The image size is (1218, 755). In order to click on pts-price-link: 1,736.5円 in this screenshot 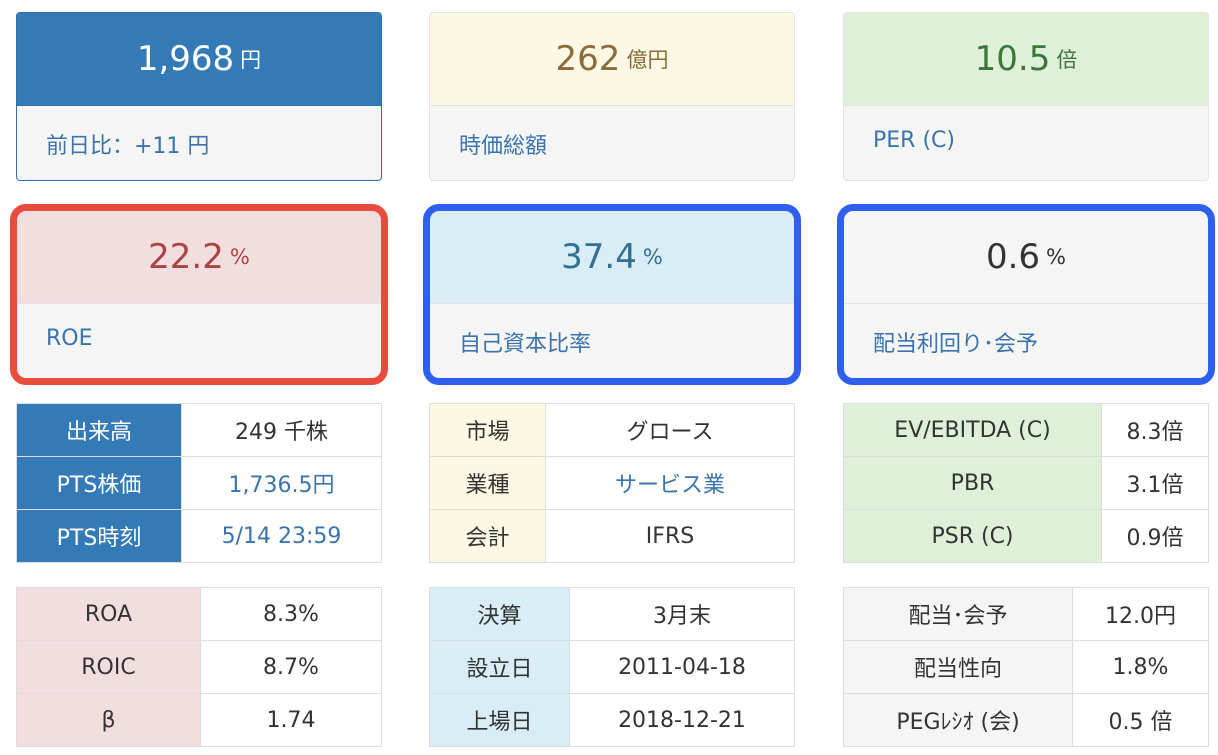, I will do `click(281, 483)`.